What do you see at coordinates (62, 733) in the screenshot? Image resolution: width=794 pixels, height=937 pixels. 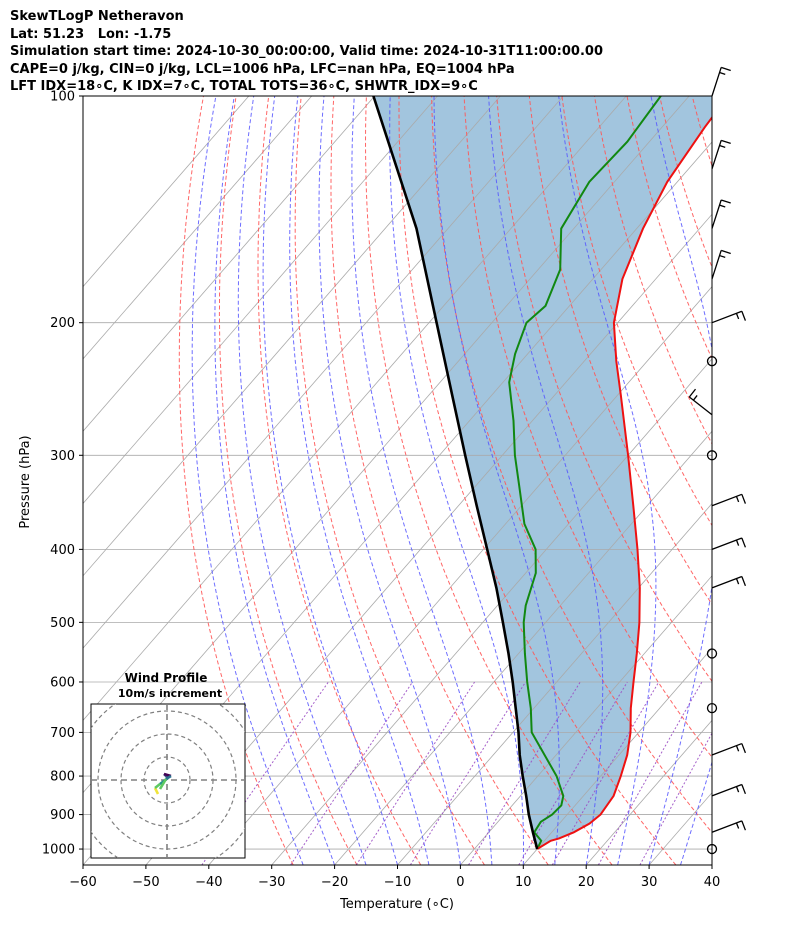 I see `y-tick-label: 700` at bounding box center [62, 733].